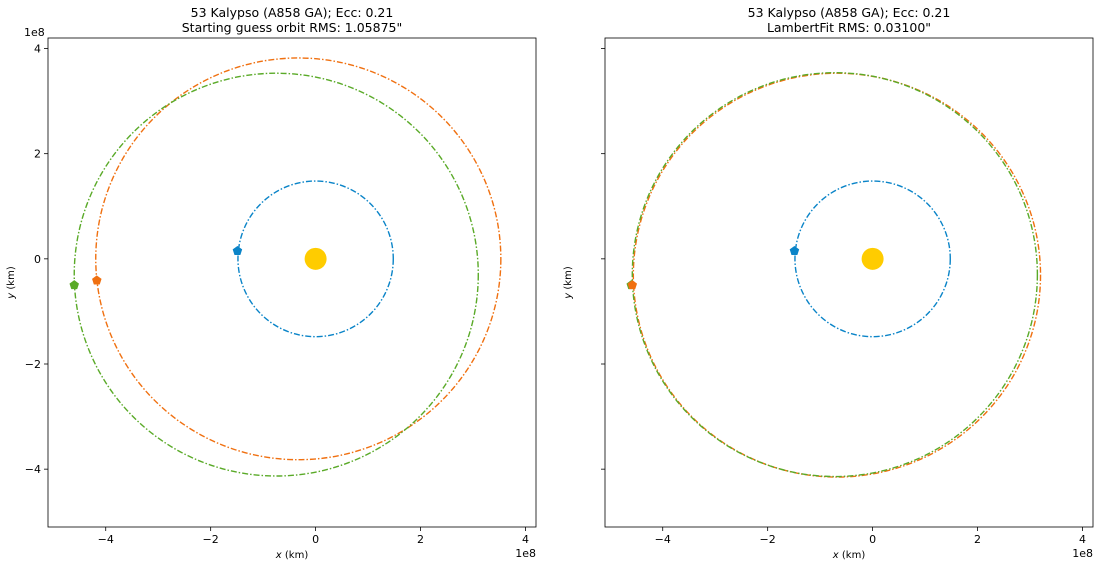 The image size is (1100, 568). Describe the element at coordinates (34, 32) in the screenshot. I see `y-offset-label: 1e8` at that location.